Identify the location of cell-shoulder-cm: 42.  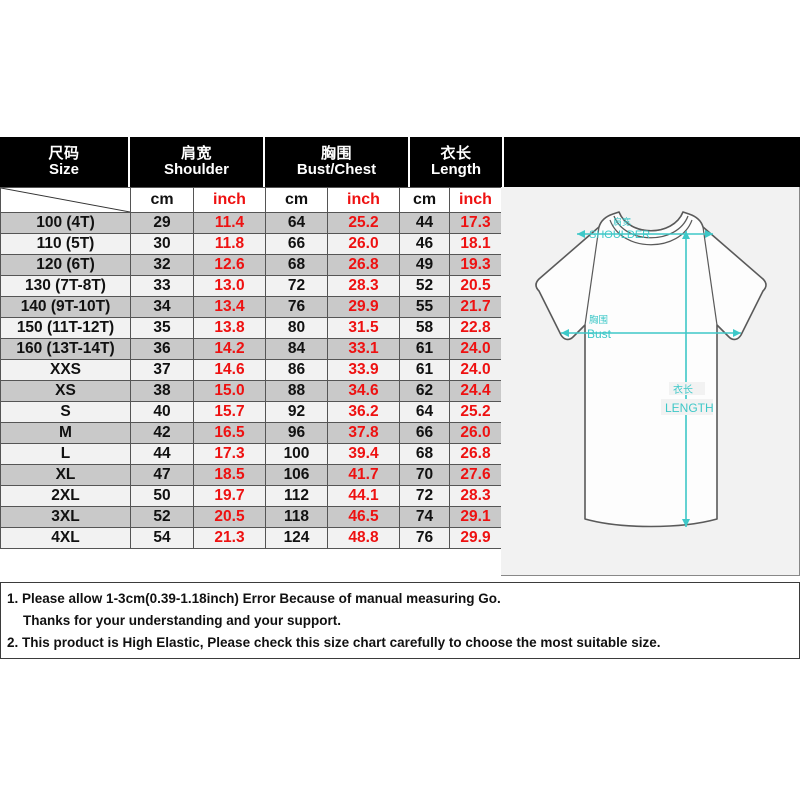
(162, 433).